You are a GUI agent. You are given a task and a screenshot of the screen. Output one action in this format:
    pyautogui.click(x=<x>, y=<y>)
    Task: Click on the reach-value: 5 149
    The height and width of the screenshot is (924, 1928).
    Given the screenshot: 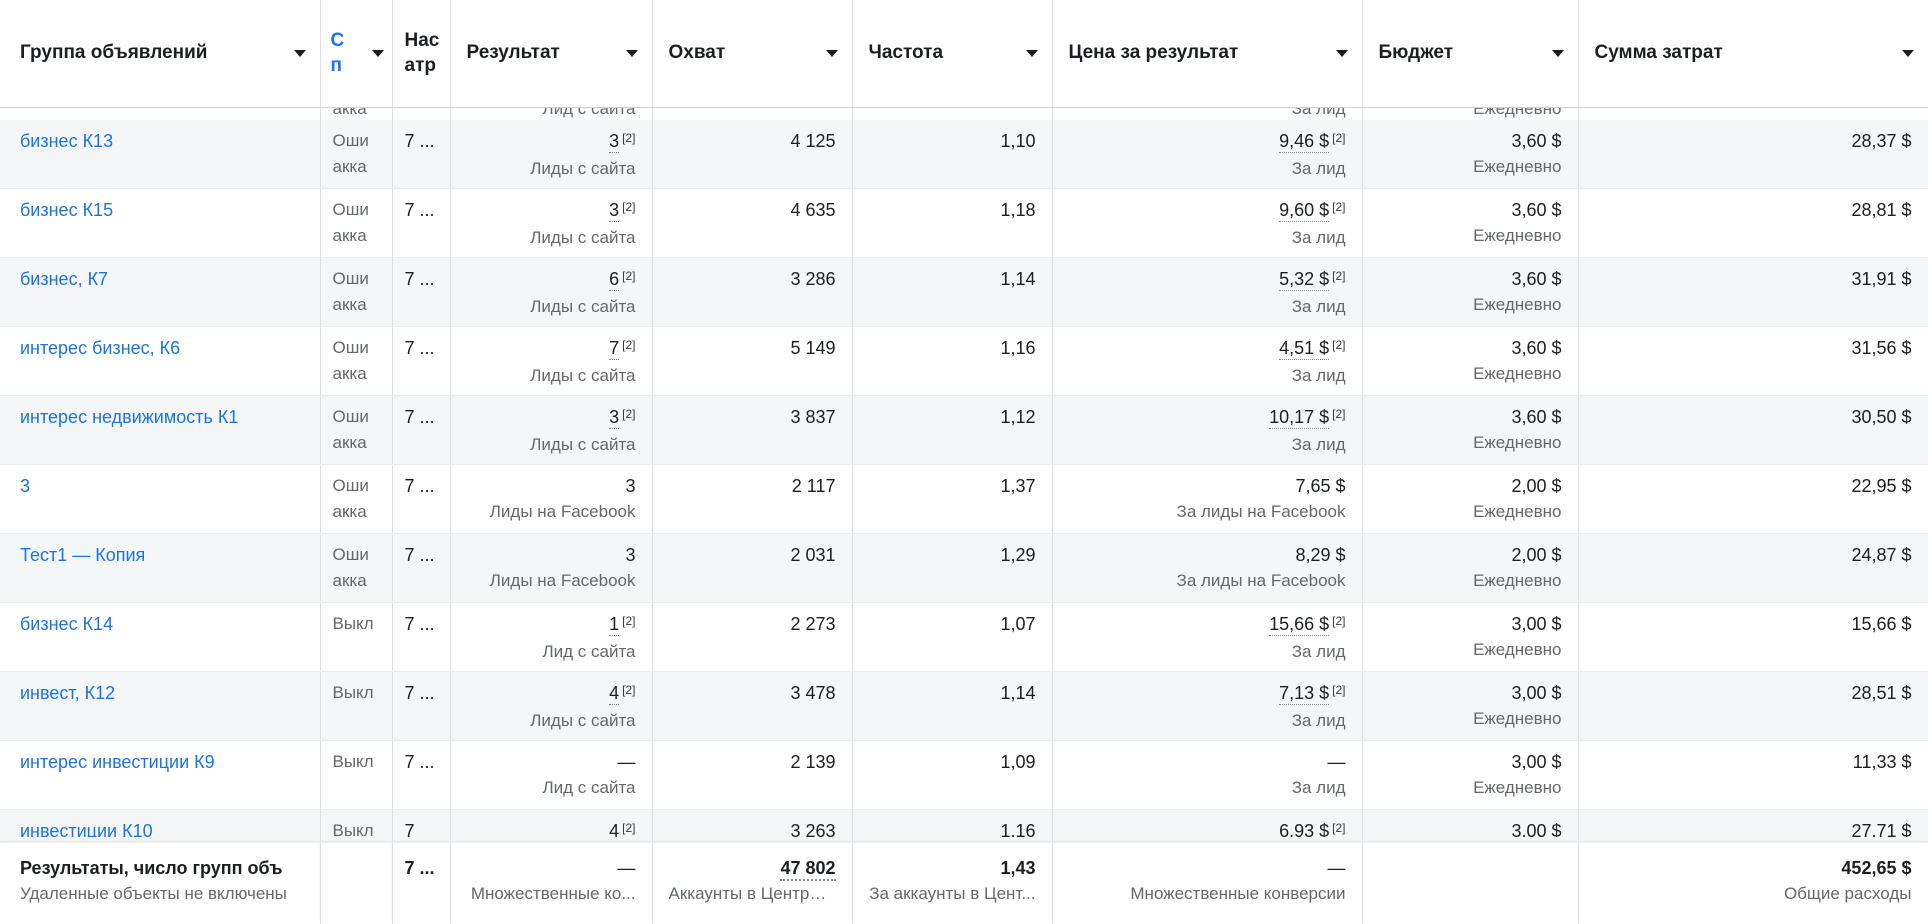 What is the action you would take?
    pyautogui.click(x=813, y=348)
    